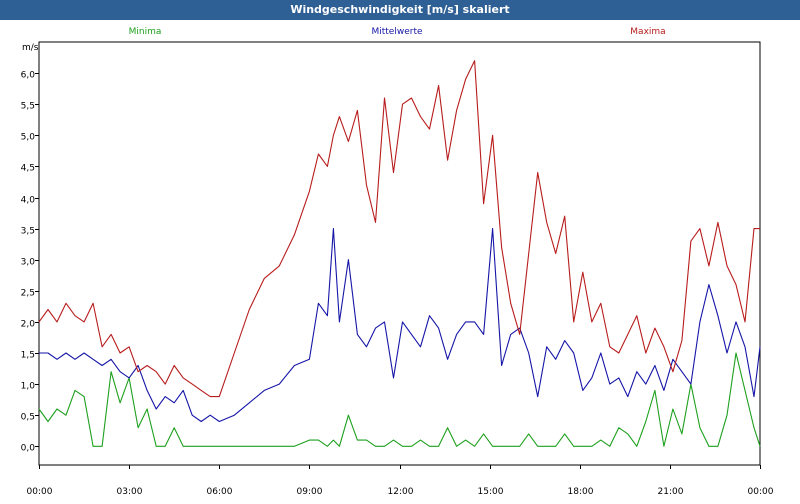  What do you see at coordinates (28, 387) in the screenshot?
I see `y-tick-label: 1,0` at bounding box center [28, 387].